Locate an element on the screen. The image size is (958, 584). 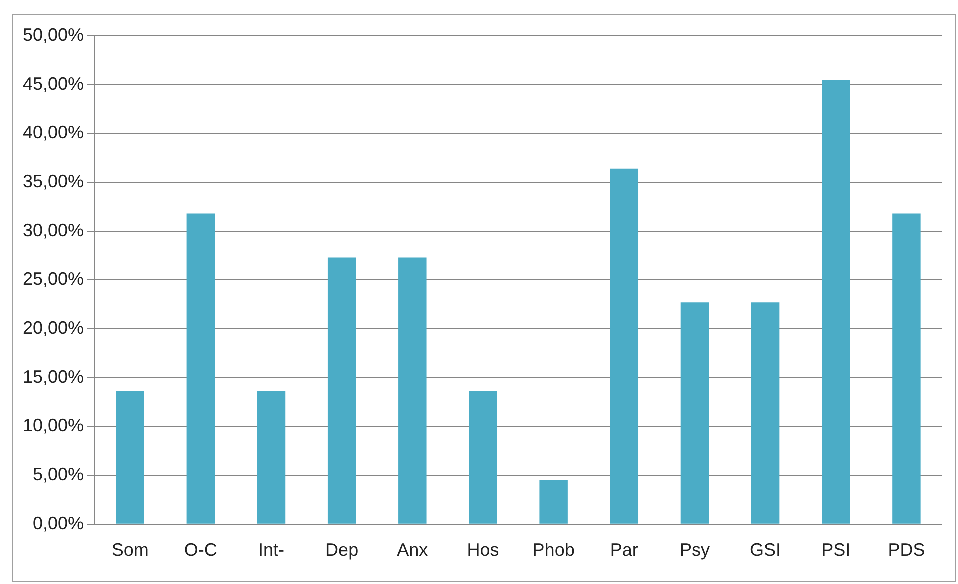
y-tick-label: 25,00% is located at coordinates (53, 279).